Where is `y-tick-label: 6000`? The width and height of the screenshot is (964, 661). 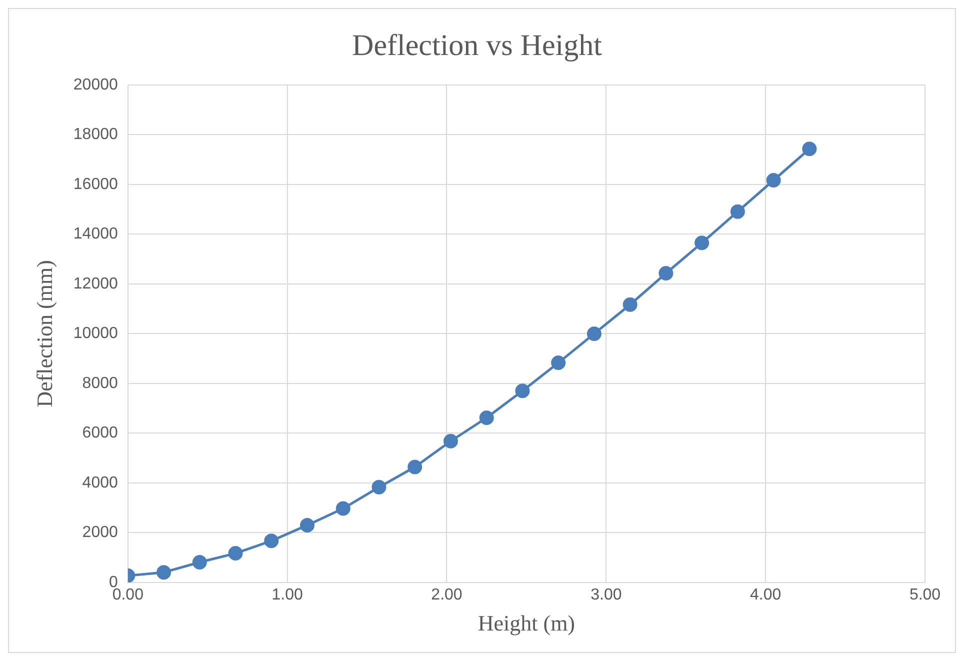 y-tick-label: 6000 is located at coordinates (100, 433).